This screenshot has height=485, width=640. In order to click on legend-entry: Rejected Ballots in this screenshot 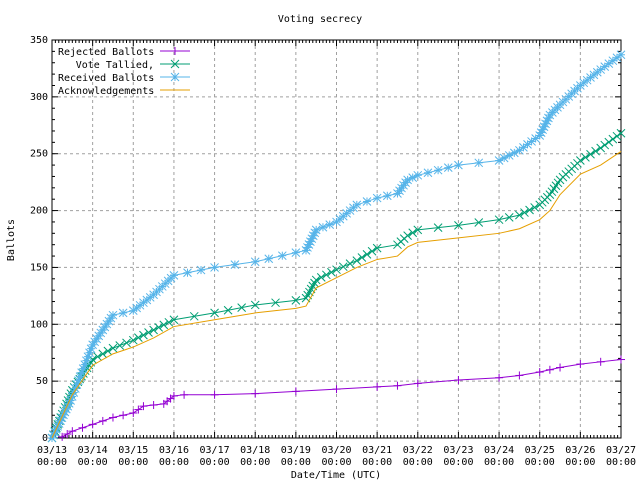, I will do `click(124, 52)`.